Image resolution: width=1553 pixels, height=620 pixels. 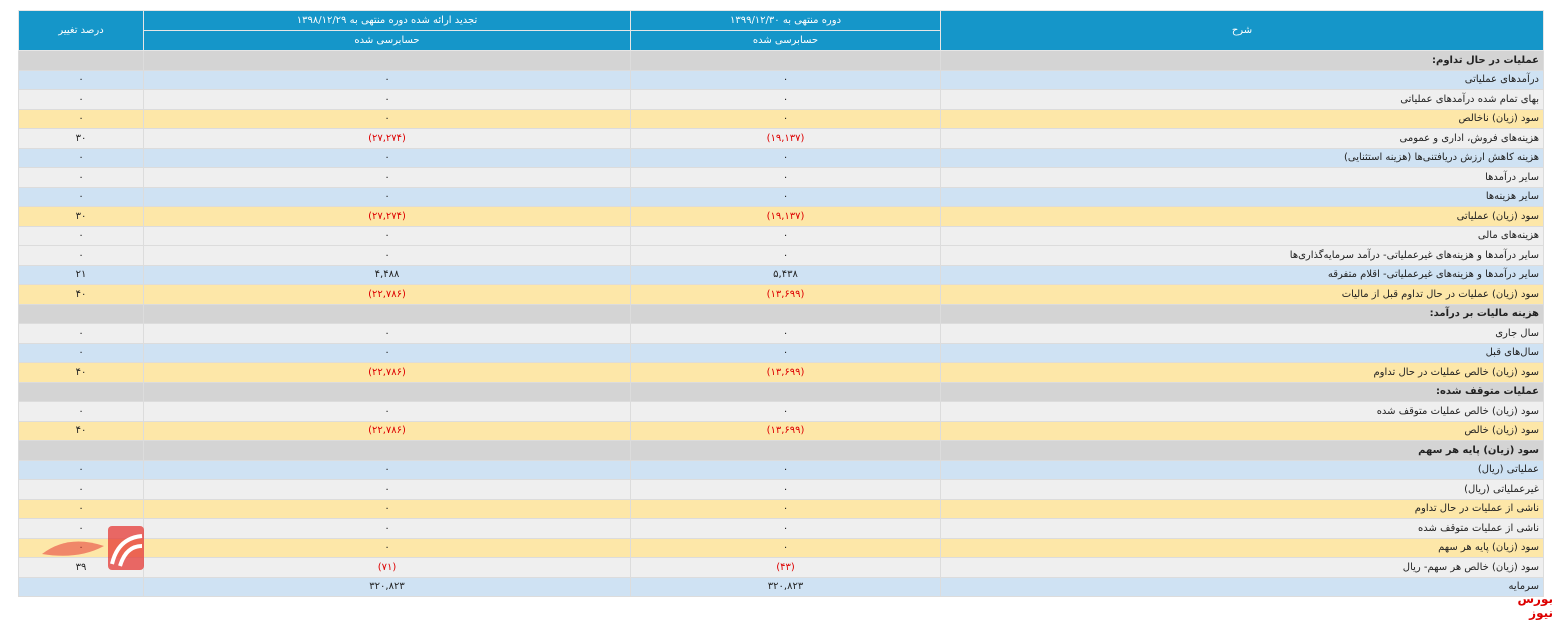 I want to click on header-period-current: دوره منتهی به ۱۳۹۹/۱۲/۳۰, so click(x=785, y=20).